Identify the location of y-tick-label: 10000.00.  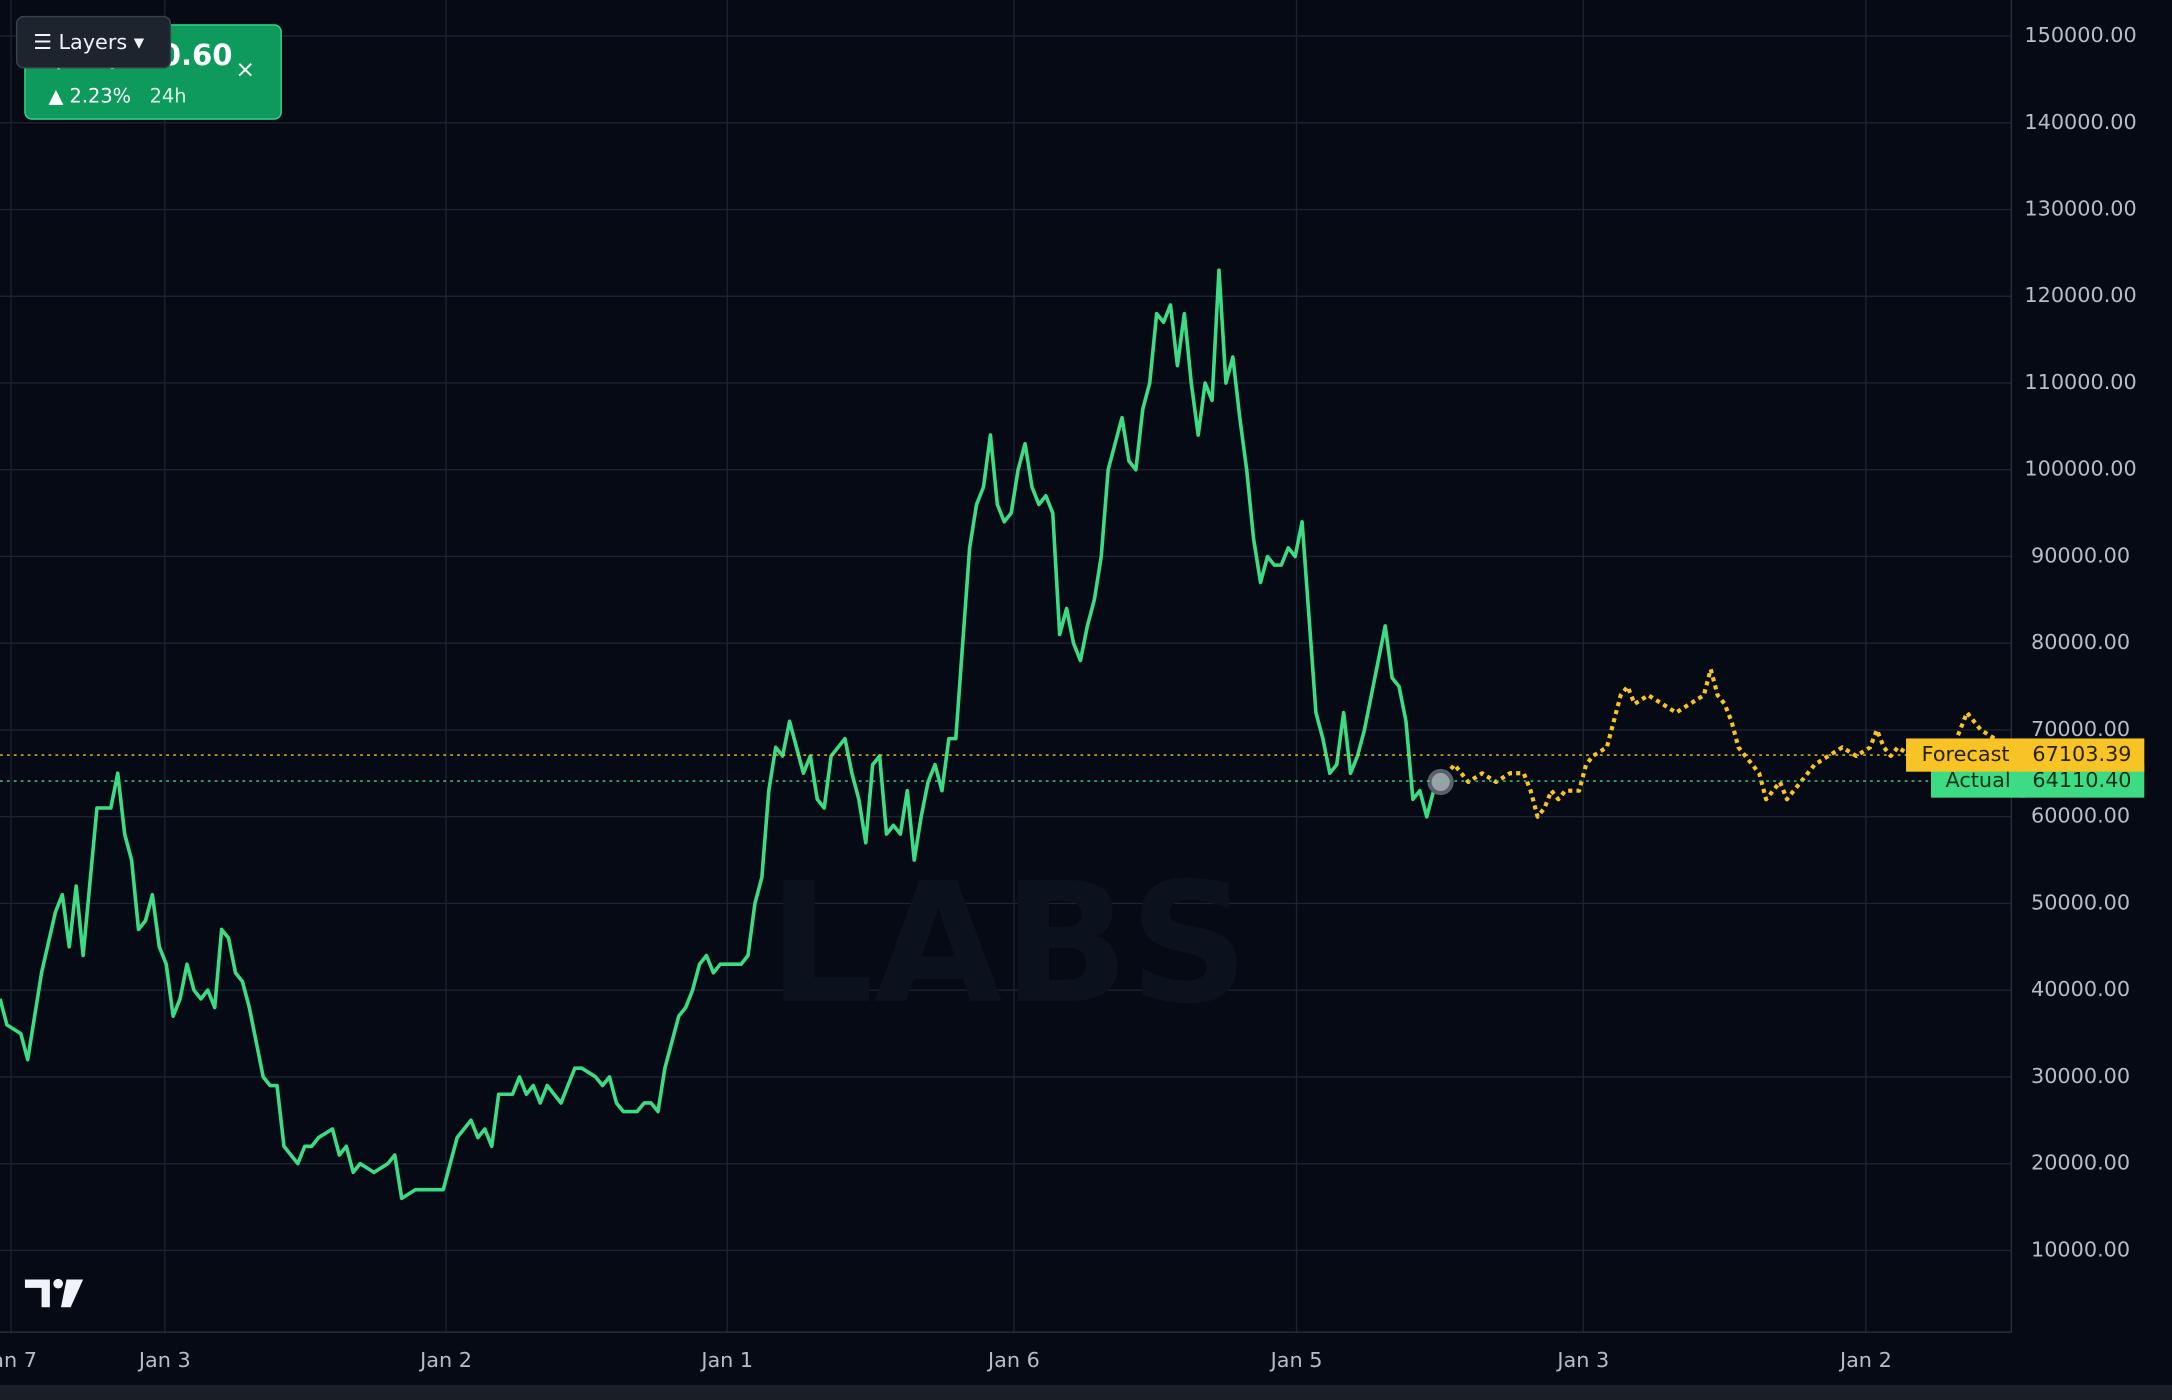
(2080, 1249).